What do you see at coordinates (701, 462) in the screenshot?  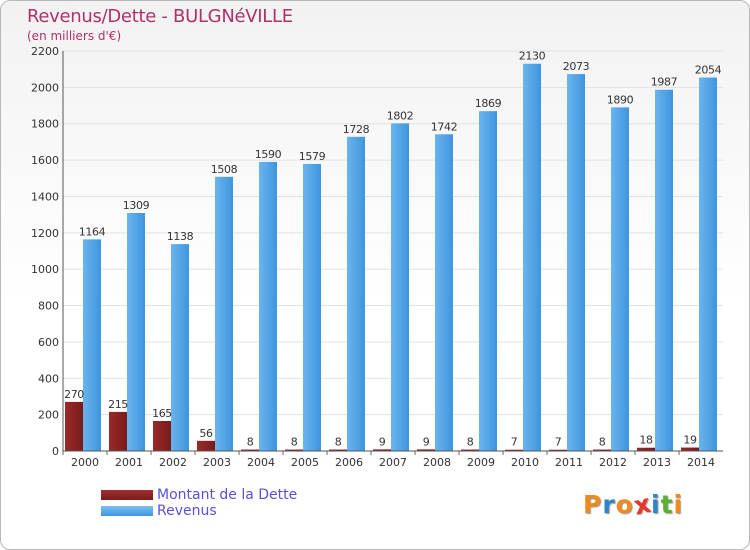 I see `x-tick-label: 2014` at bounding box center [701, 462].